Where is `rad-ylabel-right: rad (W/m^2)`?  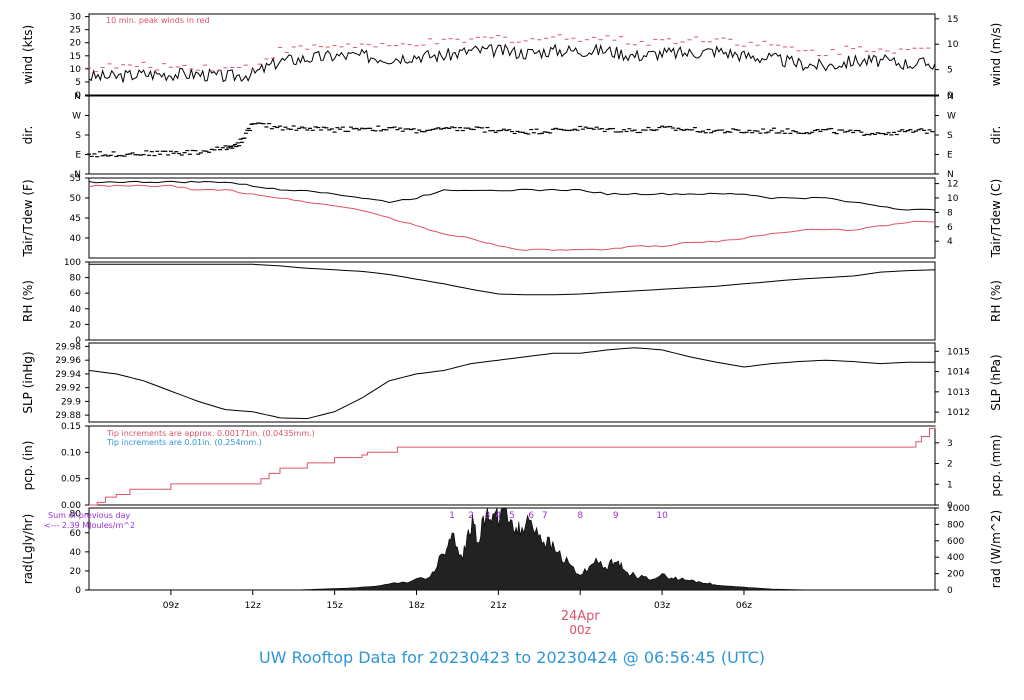
rad-ylabel-right: rad (W/m^2) is located at coordinates (996, 549).